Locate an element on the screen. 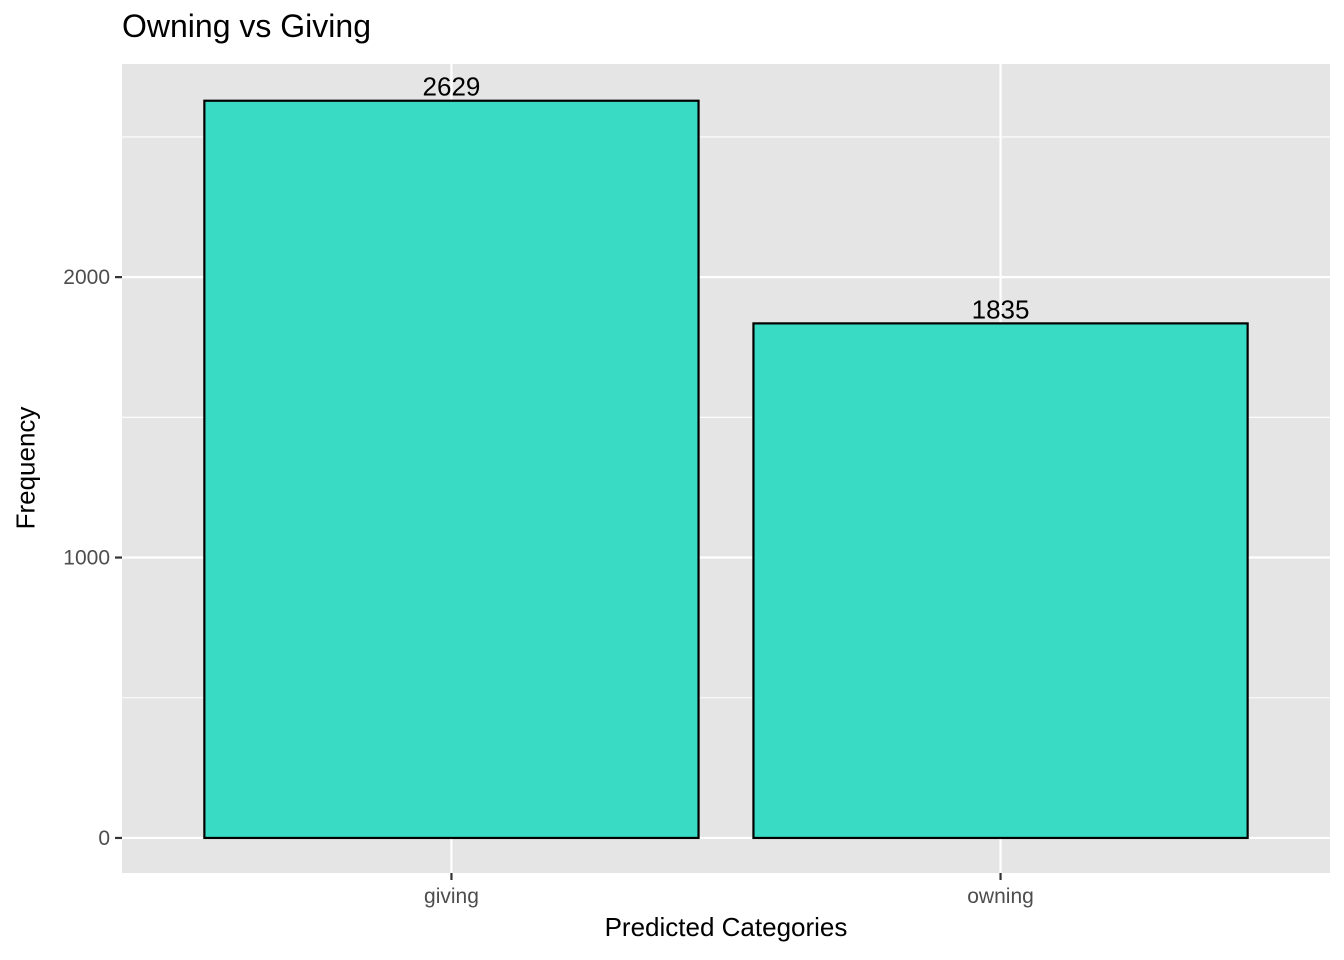 The image size is (1344, 960). y-axis-title: Frequency is located at coordinates (25, 468).